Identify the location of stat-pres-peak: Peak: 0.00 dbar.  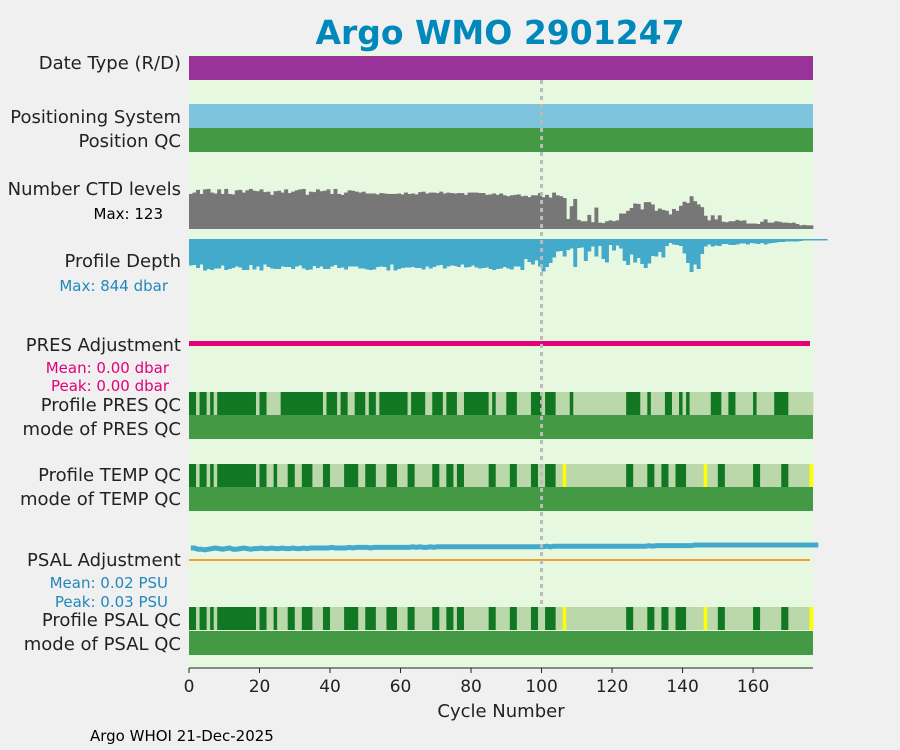
(110, 386).